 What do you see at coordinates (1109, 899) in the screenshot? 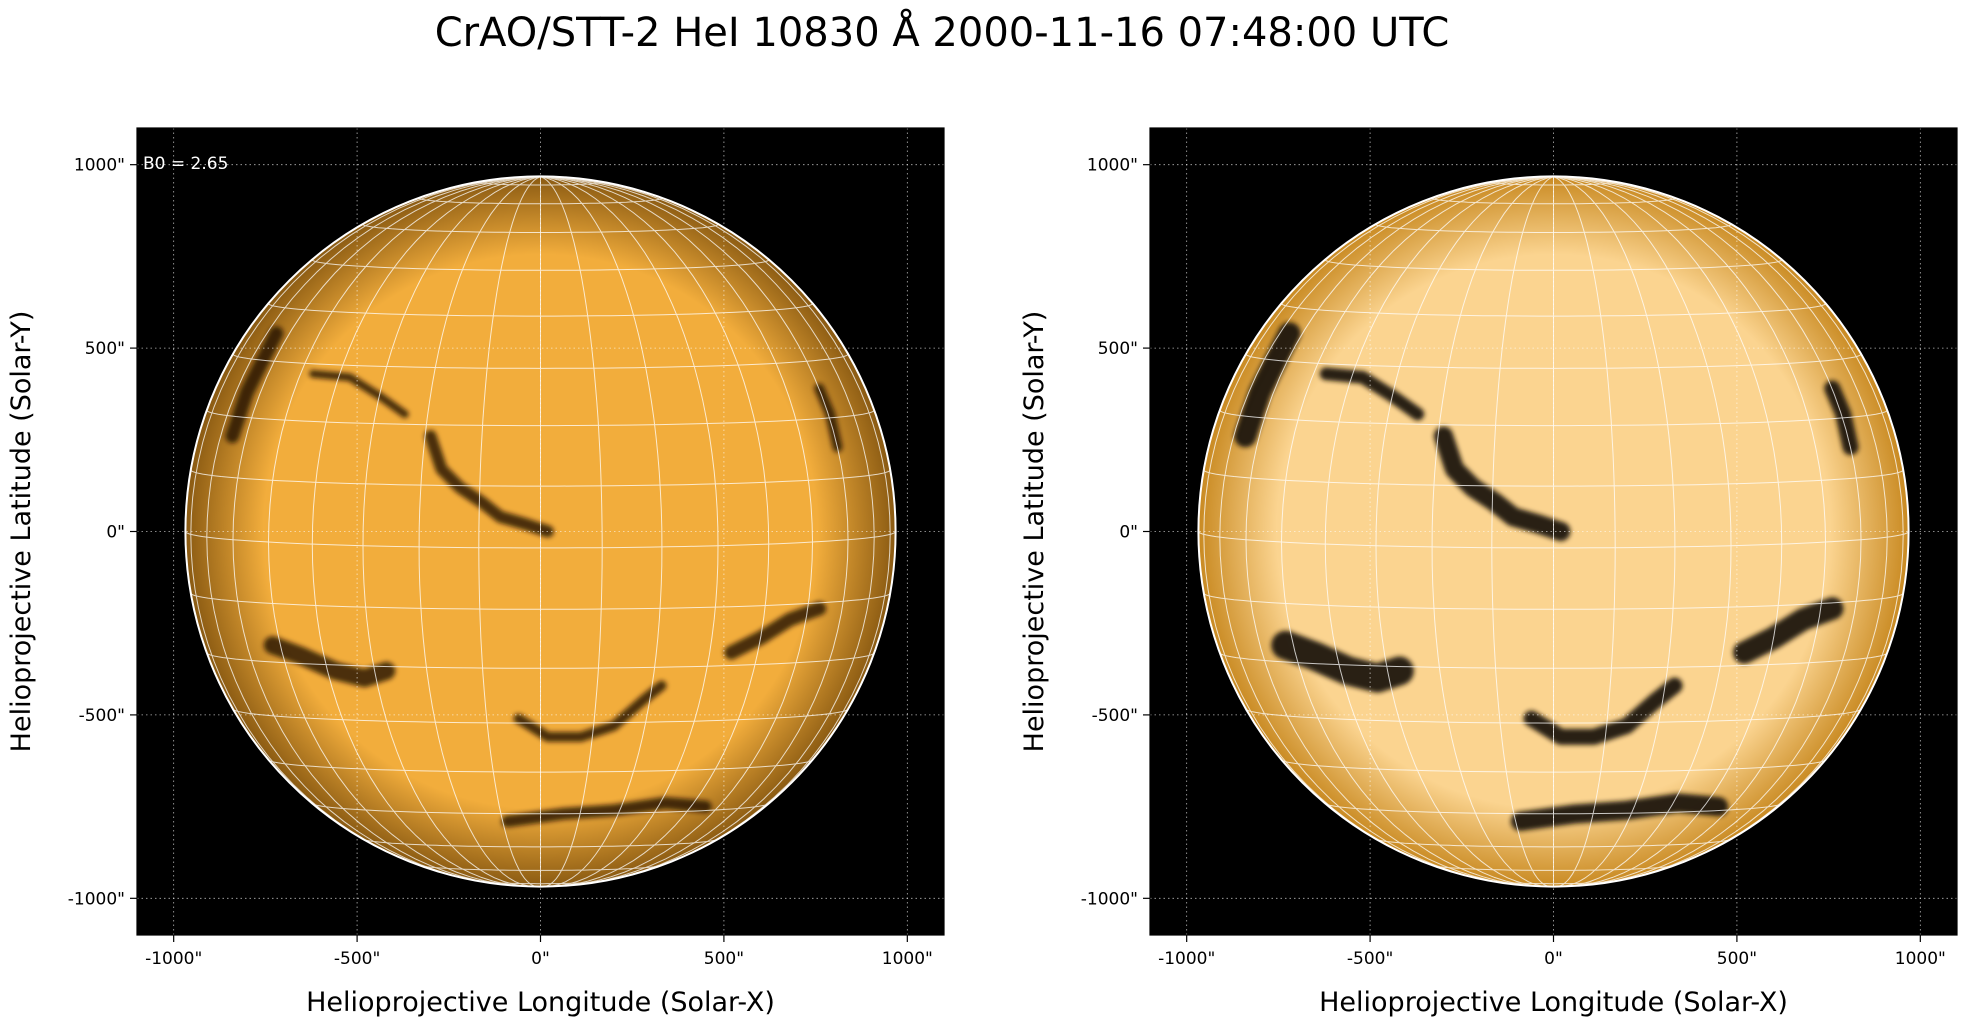
I see `y-tick-label: -1000"` at bounding box center [1109, 899].